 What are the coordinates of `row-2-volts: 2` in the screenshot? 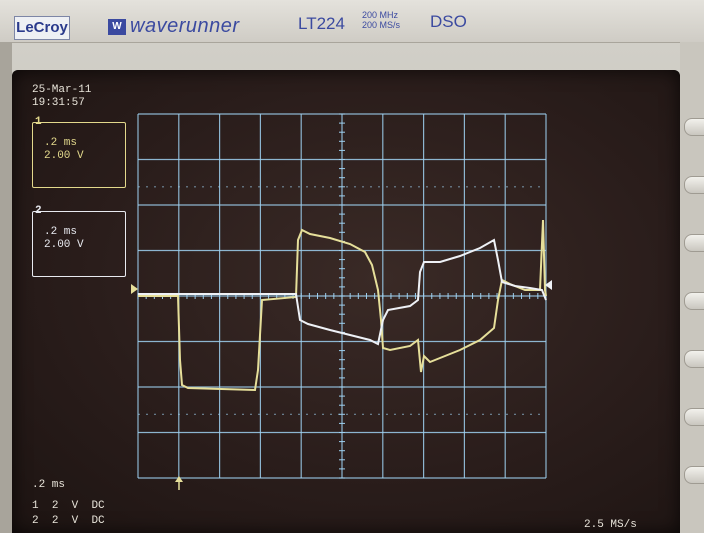 It's located at (55, 521).